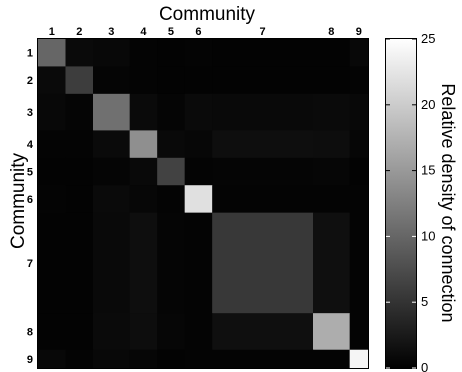 Image resolution: width=462 pixels, height=372 pixels. I want to click on colorbar-ticks: 0 5 10 15 20 25, so click(410, 201).